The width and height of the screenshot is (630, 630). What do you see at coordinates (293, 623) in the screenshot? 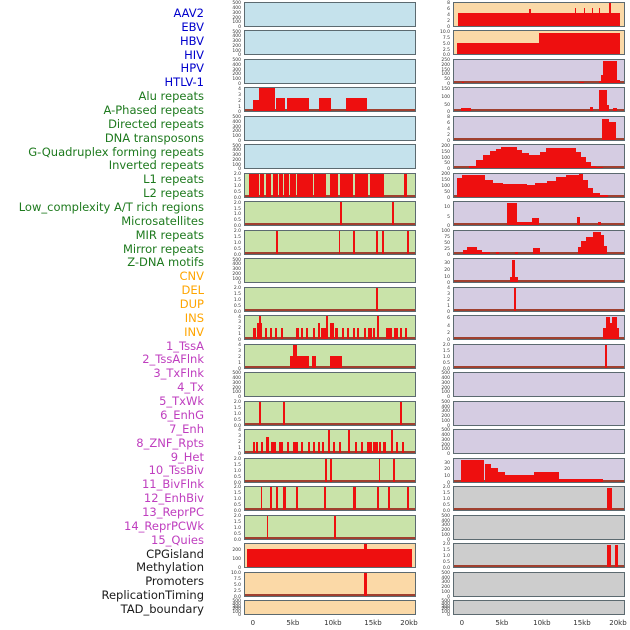
I see `x-tick-label-left: 5kb` at bounding box center [293, 623].